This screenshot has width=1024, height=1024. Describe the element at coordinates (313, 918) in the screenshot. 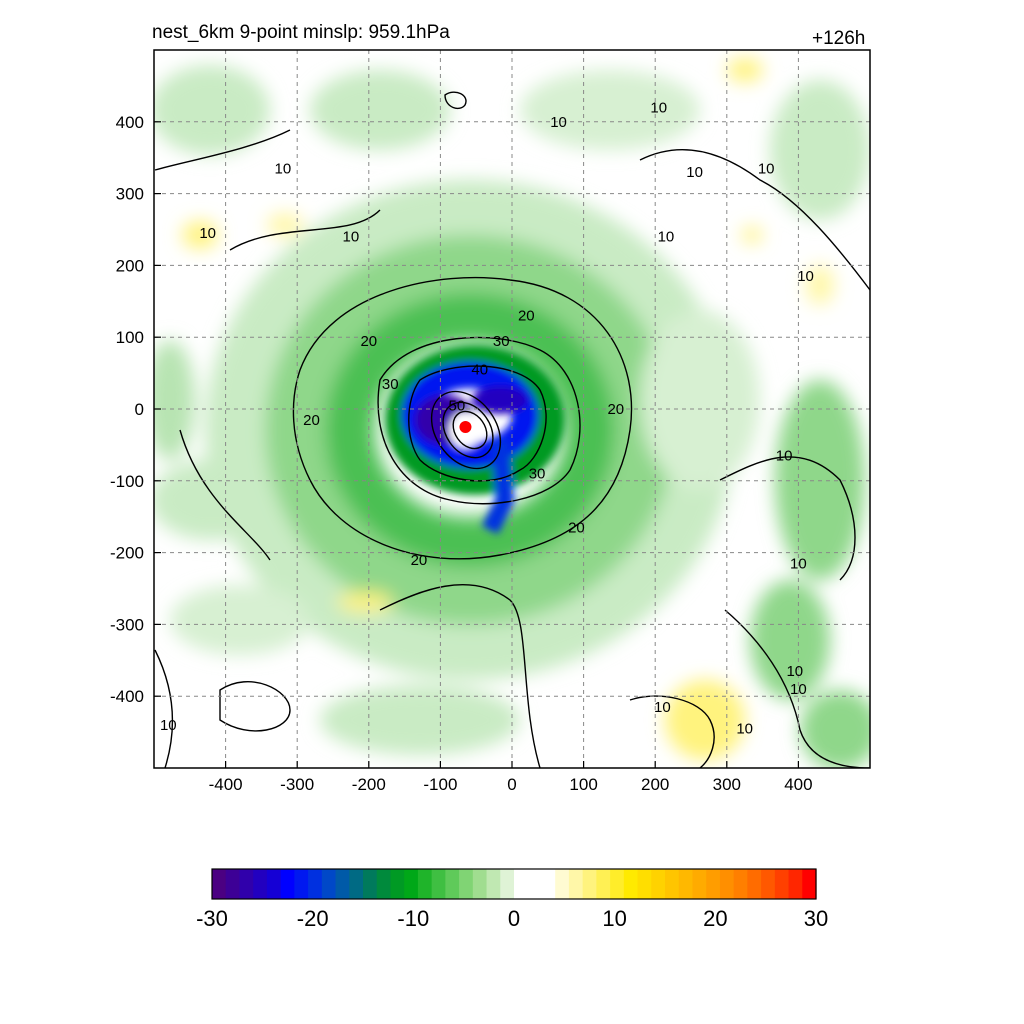

I see `colorbar-tick-label: -20` at that location.